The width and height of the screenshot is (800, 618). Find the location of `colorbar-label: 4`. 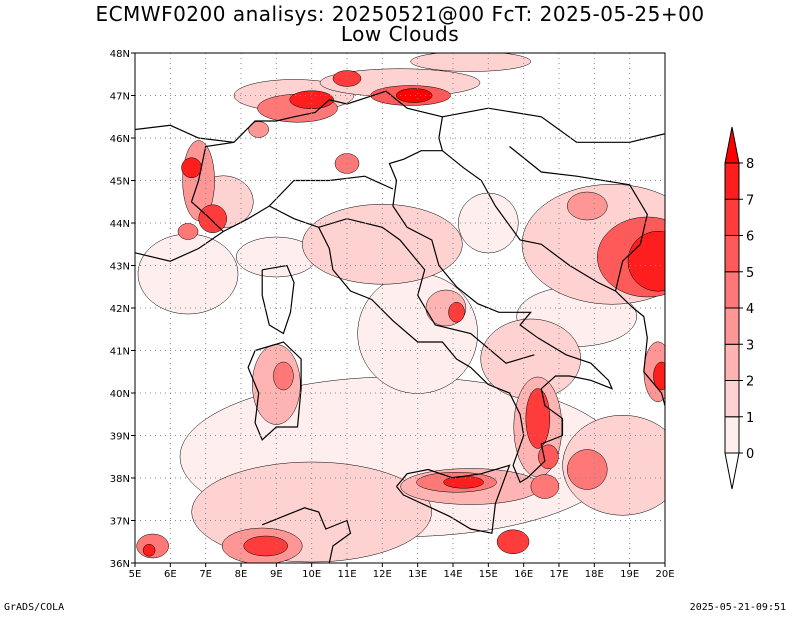

colorbar-label: 4 is located at coordinates (750, 309).